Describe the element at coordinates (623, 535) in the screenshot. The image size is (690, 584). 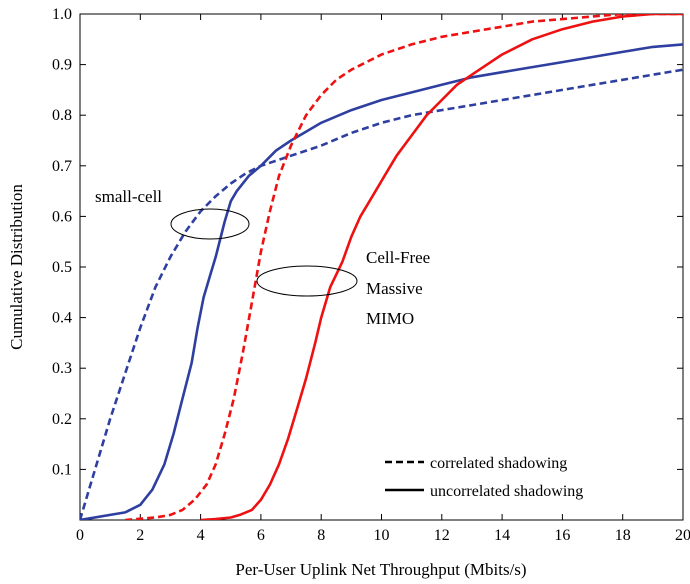
I see `x-tick-label: 18` at that location.